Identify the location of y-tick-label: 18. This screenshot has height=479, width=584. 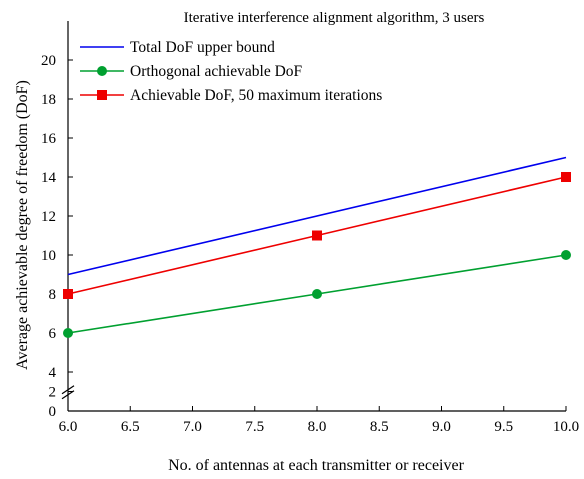
(48, 100).